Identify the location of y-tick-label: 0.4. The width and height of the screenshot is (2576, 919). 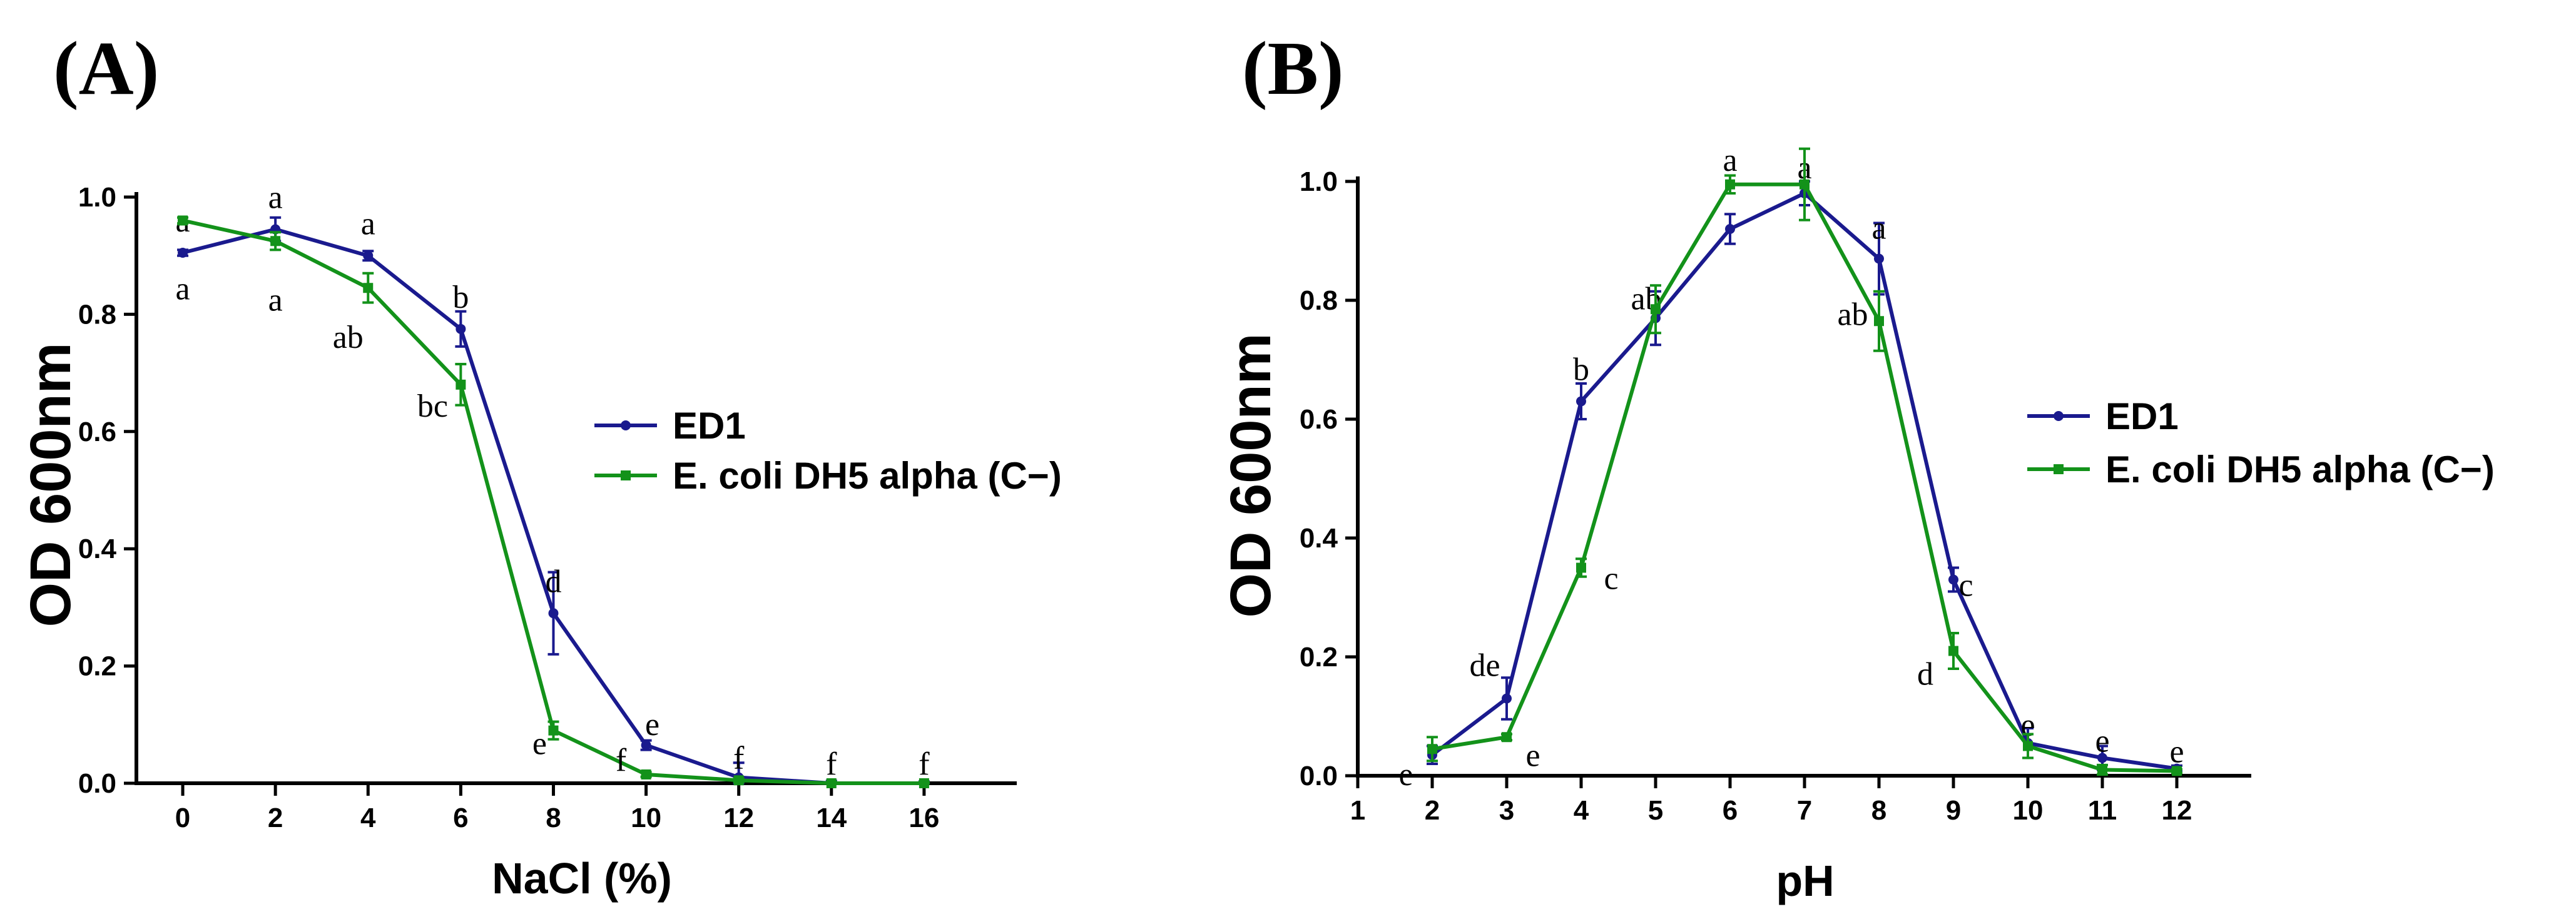
(97, 549).